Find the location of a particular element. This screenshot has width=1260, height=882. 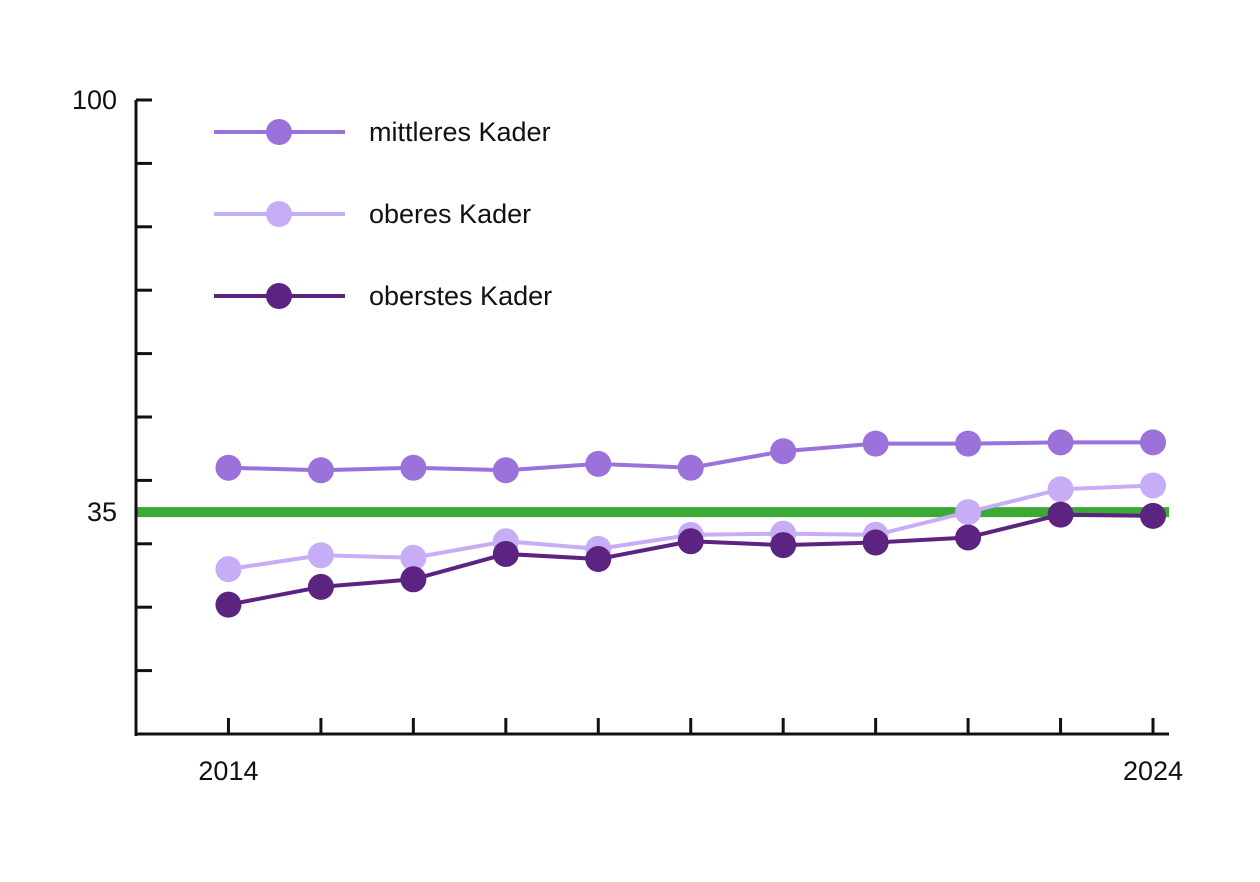

y-tick-label: 100 is located at coordinates (94, 100).